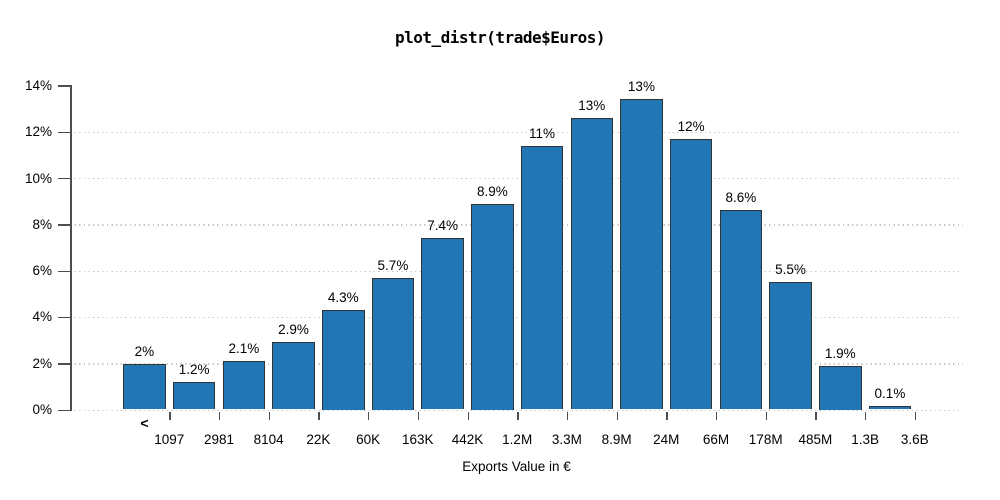 Image resolution: width=1000 pixels, height=500 pixels. I want to click on y-tick-label: 8%, so click(42, 224).